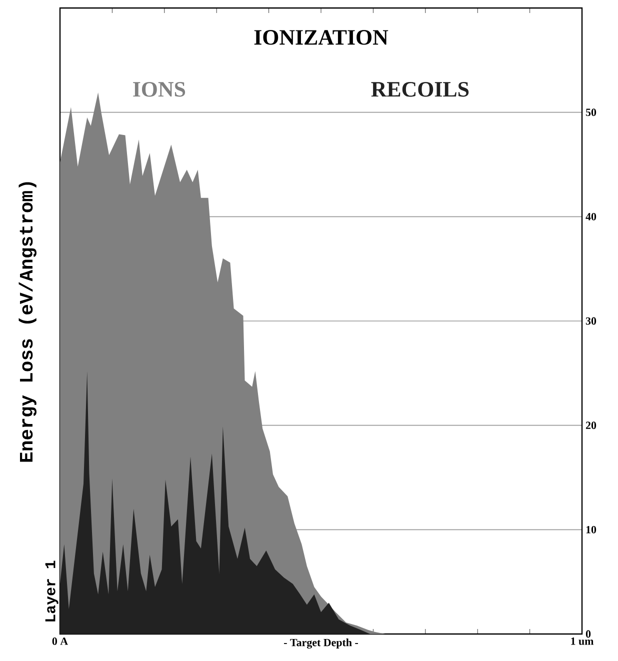  Describe the element at coordinates (591, 216) in the screenshot. I see `y-tick-label: 40` at that location.